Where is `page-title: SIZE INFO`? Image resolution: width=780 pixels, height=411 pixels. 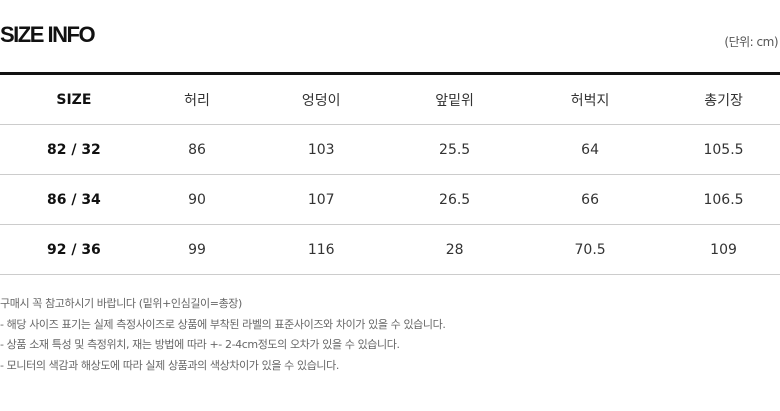
page-title: SIZE INFO is located at coordinates (48, 34).